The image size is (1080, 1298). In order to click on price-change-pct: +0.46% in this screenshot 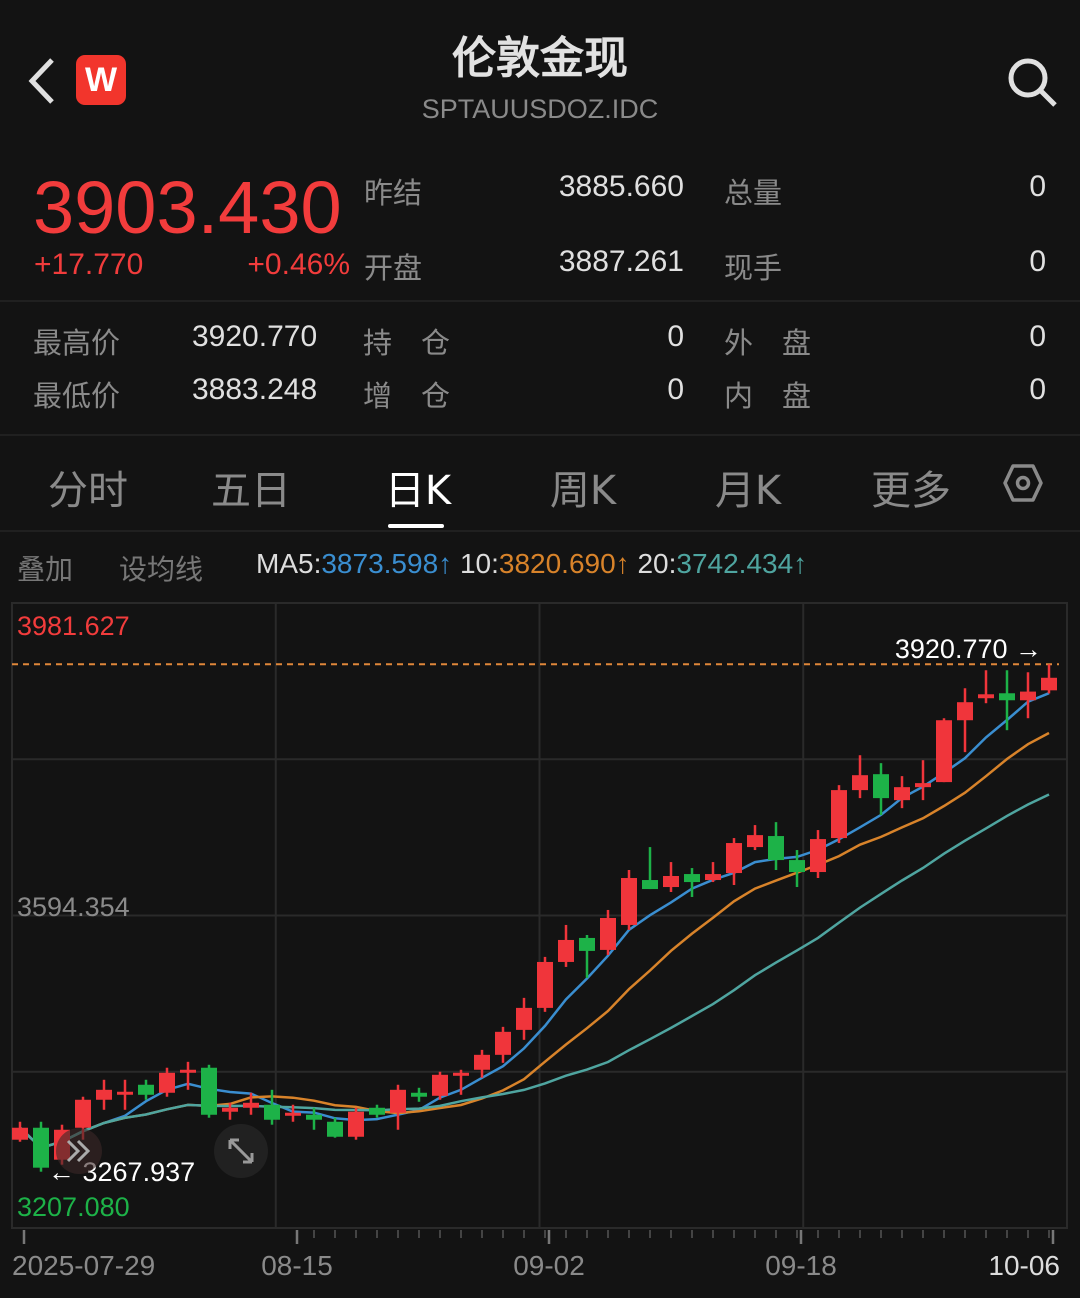, I will do `click(298, 264)`.